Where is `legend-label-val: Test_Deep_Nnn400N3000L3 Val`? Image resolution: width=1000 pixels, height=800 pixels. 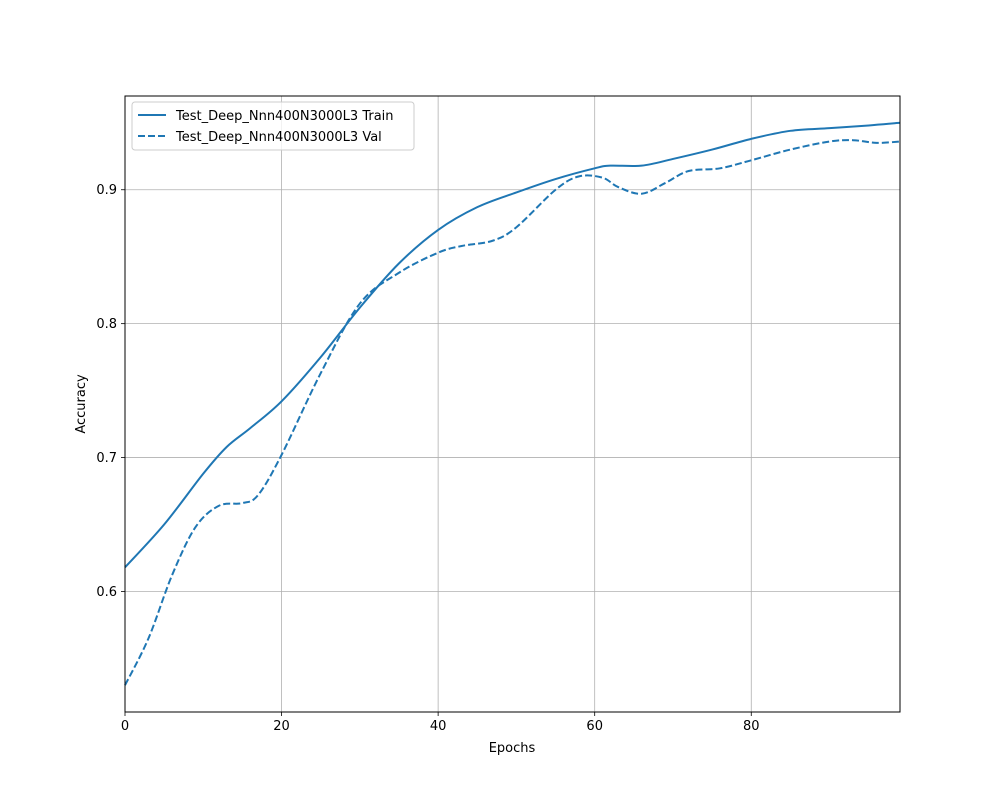
legend-label-val: Test_Deep_Nnn400N3000L3 Val is located at coordinates (278, 137).